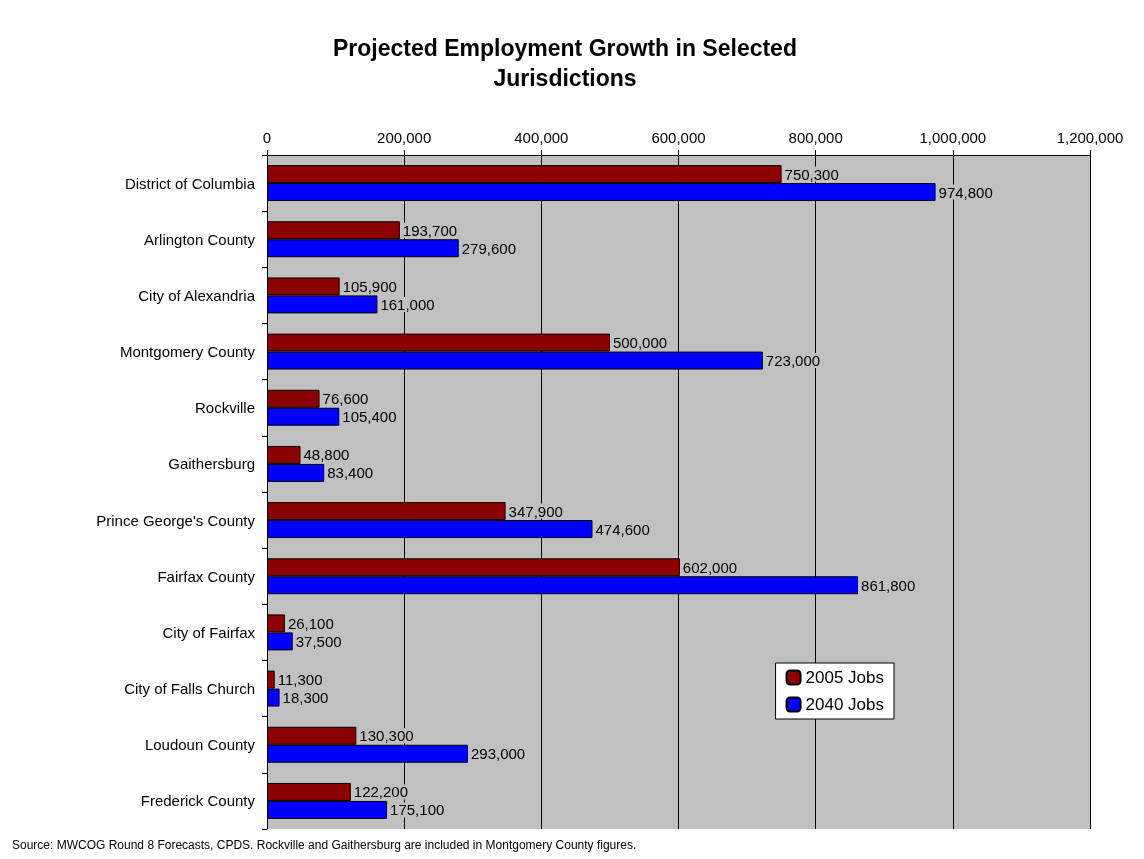  Describe the element at coordinates (386, 736) in the screenshot. I see `data-label: 130,300` at that location.